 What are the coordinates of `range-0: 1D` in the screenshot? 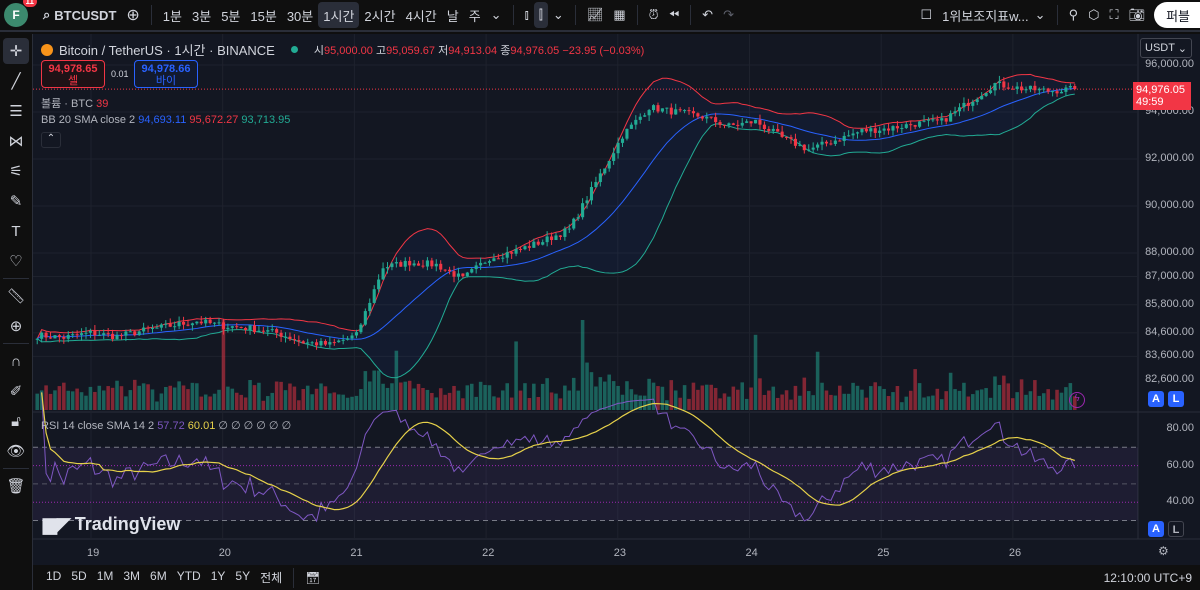 It's located at (54, 576).